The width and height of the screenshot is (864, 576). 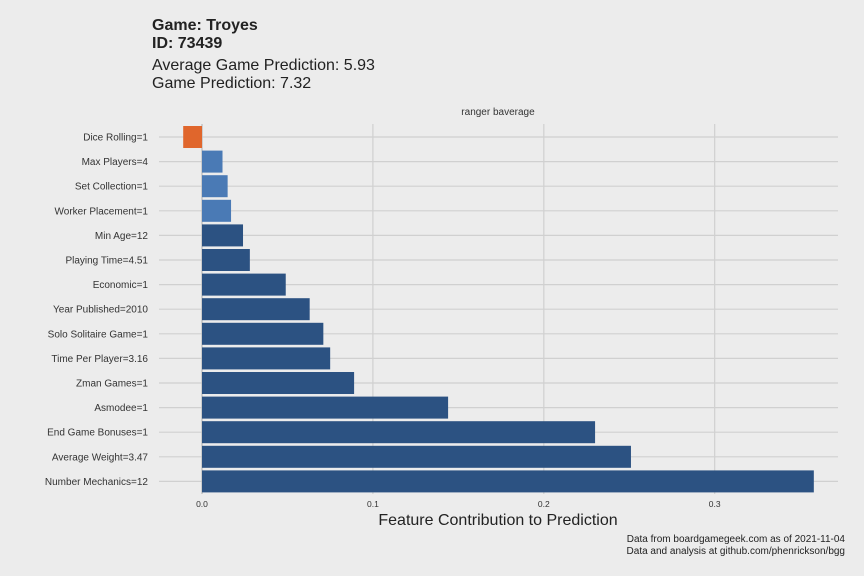 What do you see at coordinates (205, 25) in the screenshot?
I see `chart-title-game: Game: Troyes` at bounding box center [205, 25].